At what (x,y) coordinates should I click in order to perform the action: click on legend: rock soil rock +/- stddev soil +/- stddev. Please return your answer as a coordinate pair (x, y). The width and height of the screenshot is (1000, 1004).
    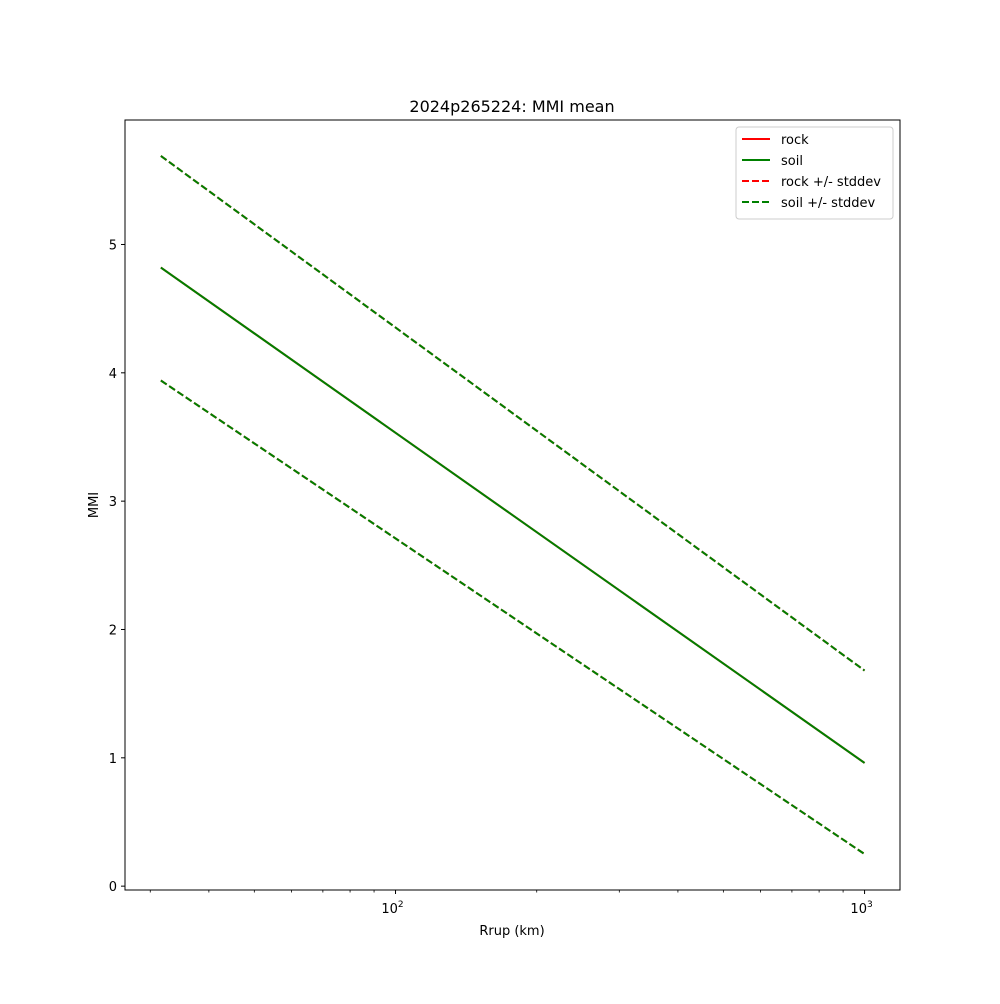
    Looking at the image, I should click on (814, 173).